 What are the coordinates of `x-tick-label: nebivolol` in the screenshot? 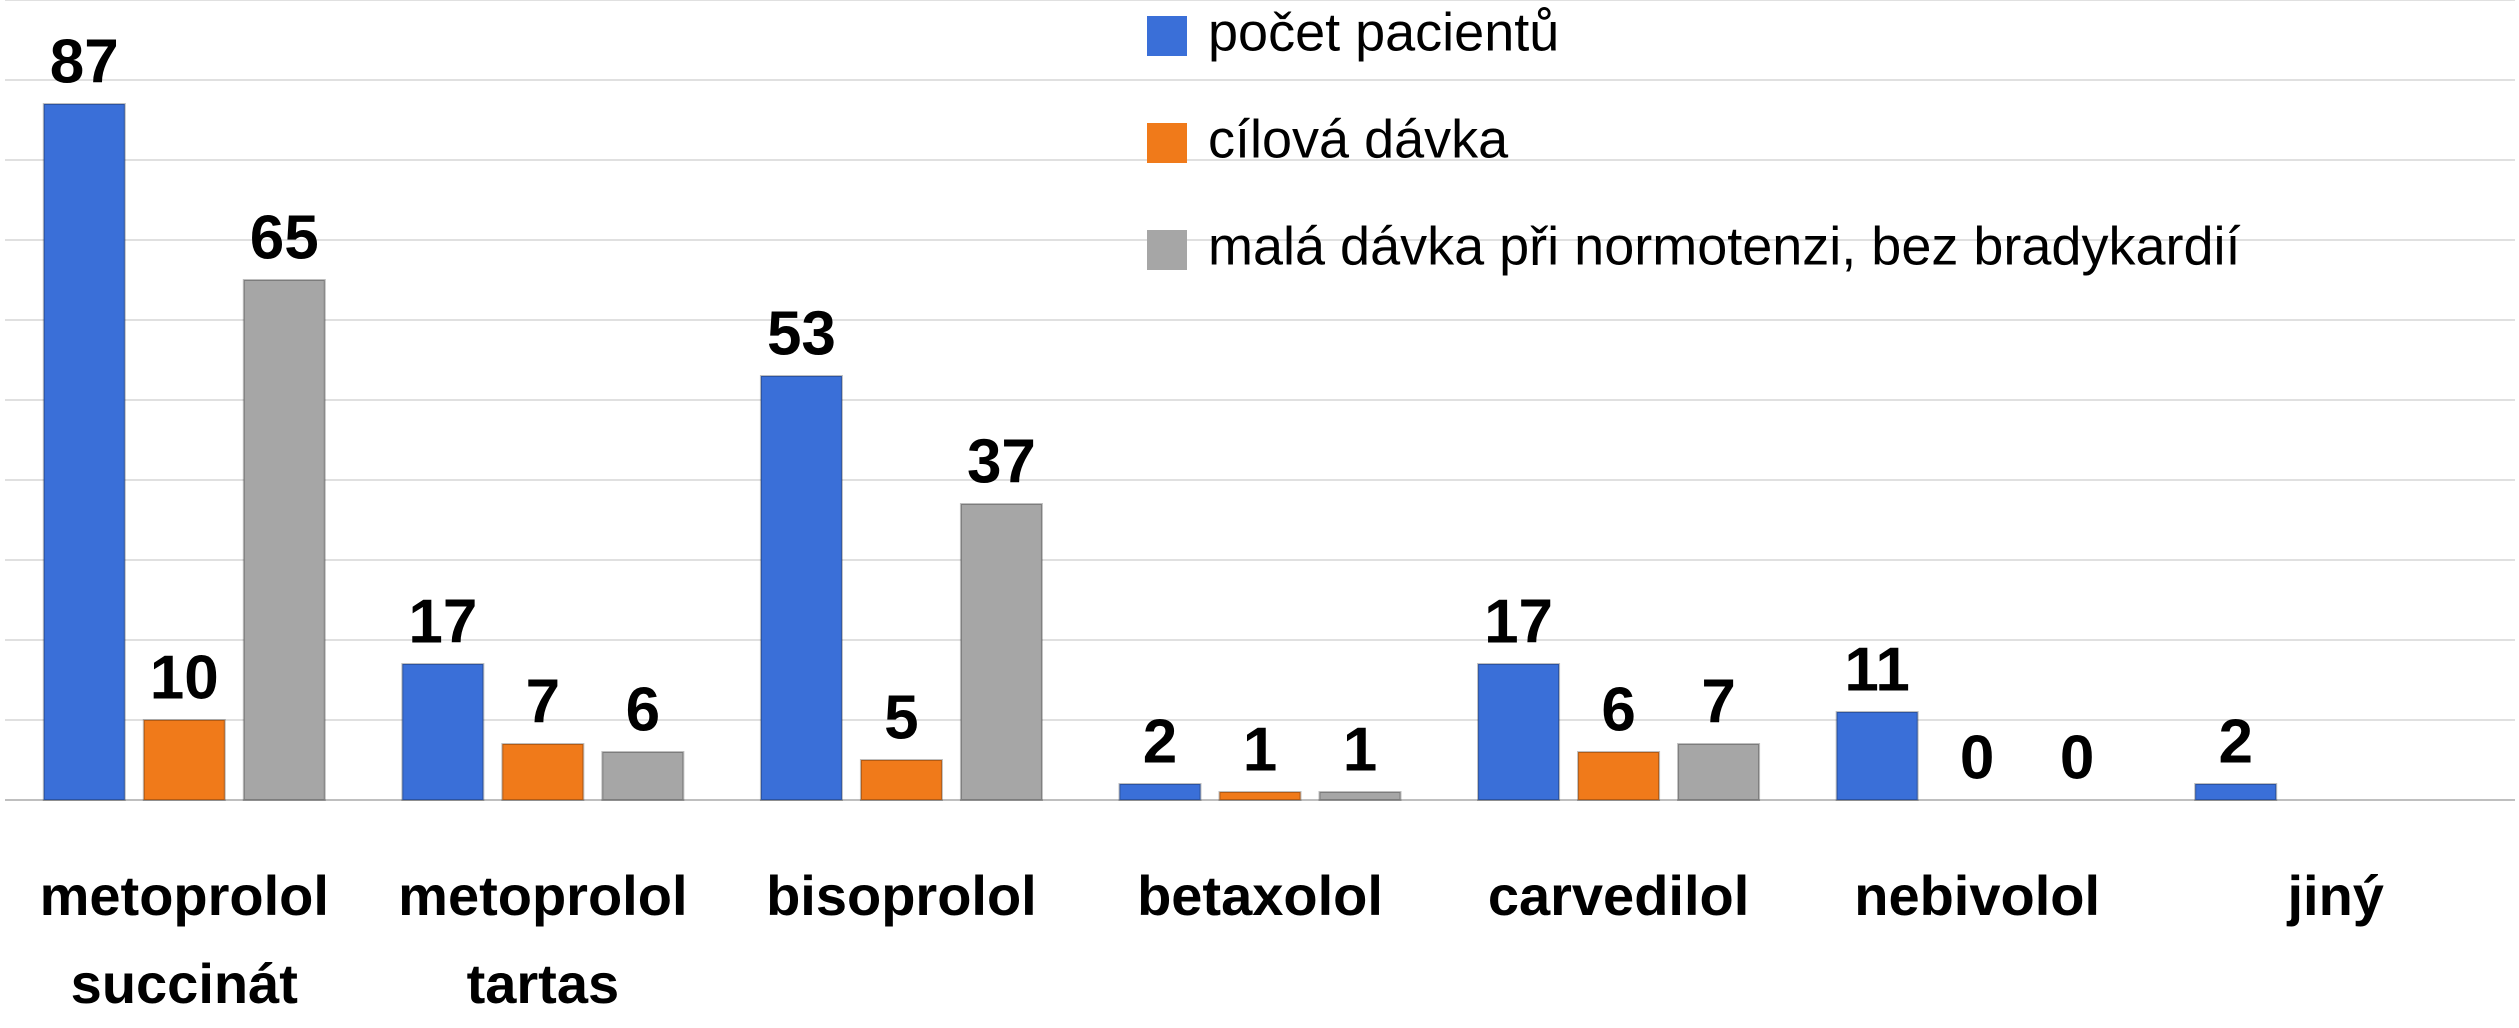 It's located at (1977, 895).